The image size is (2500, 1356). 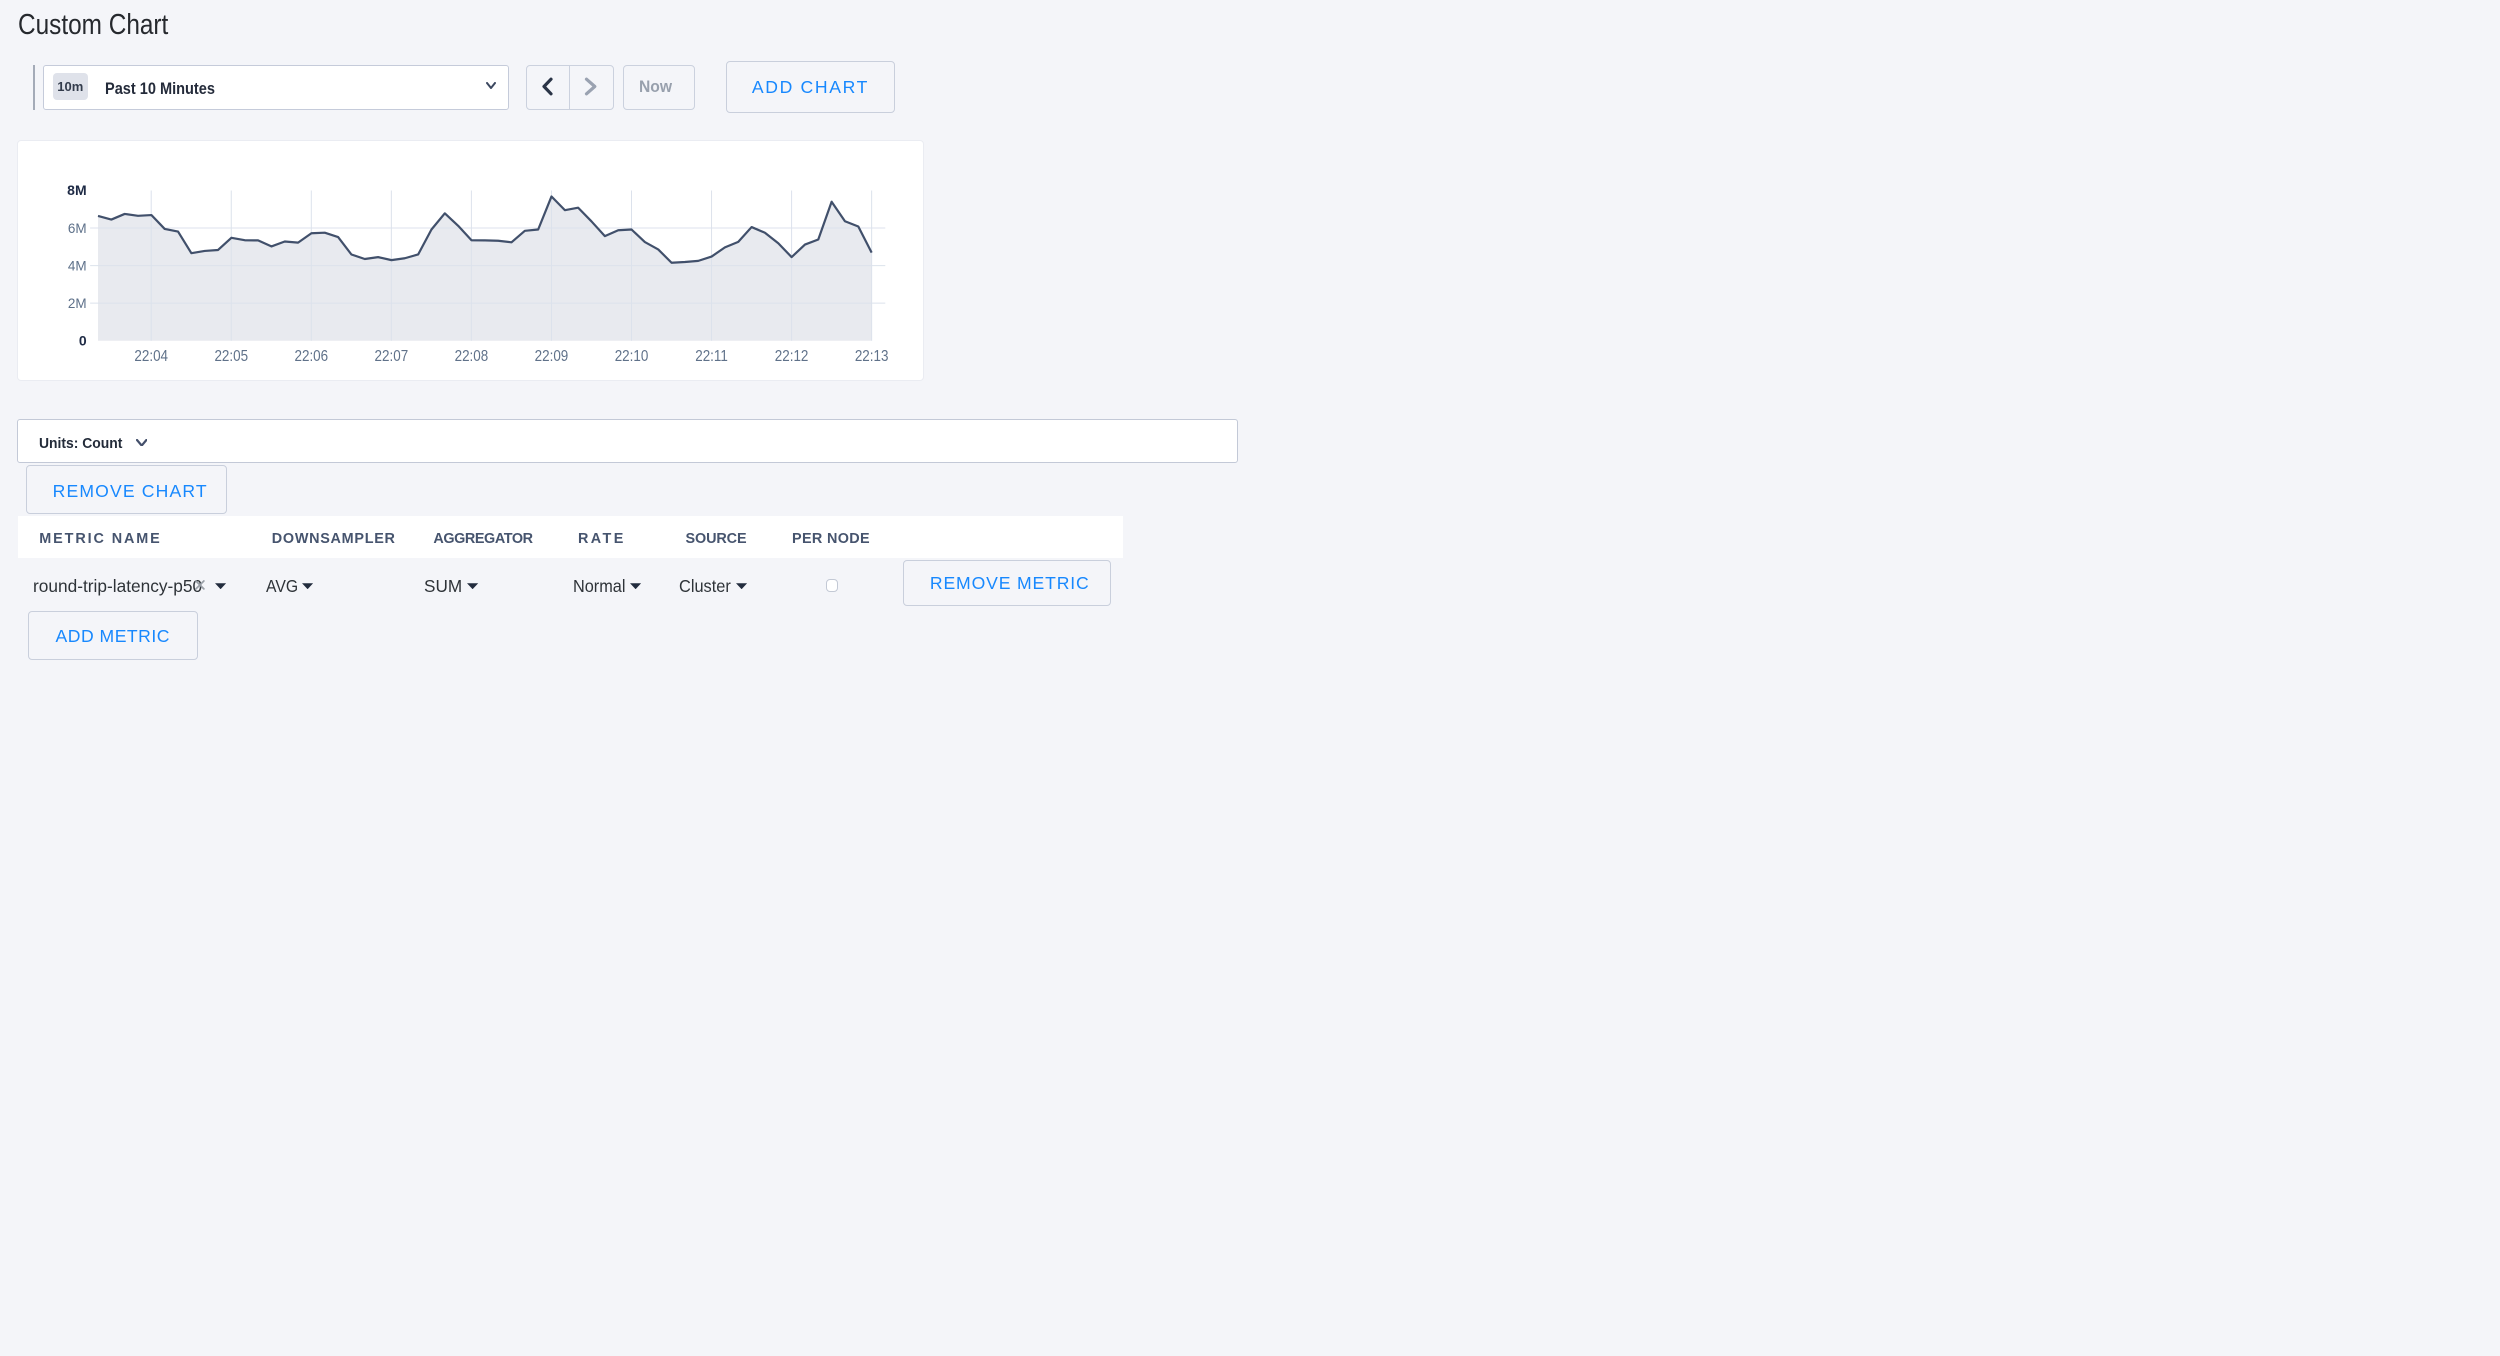 What do you see at coordinates (391, 356) in the screenshot?
I see `svg-text: 22:07` at bounding box center [391, 356].